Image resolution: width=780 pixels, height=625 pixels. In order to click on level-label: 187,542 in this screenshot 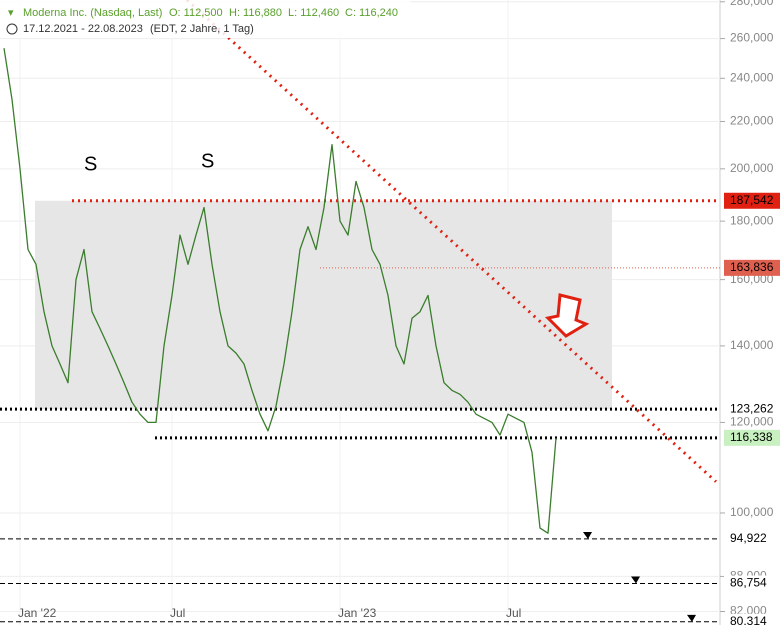, I will do `click(752, 200)`.